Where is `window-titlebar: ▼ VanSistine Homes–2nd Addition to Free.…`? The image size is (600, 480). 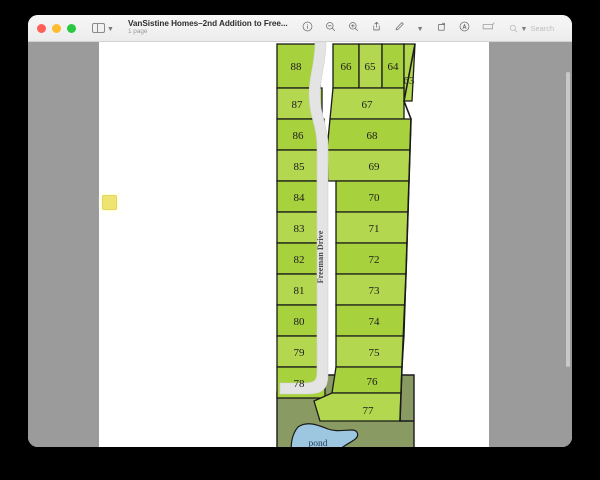 window-titlebar: ▼ VanSistine Homes–2nd Addition to Free.… is located at coordinates (300, 28).